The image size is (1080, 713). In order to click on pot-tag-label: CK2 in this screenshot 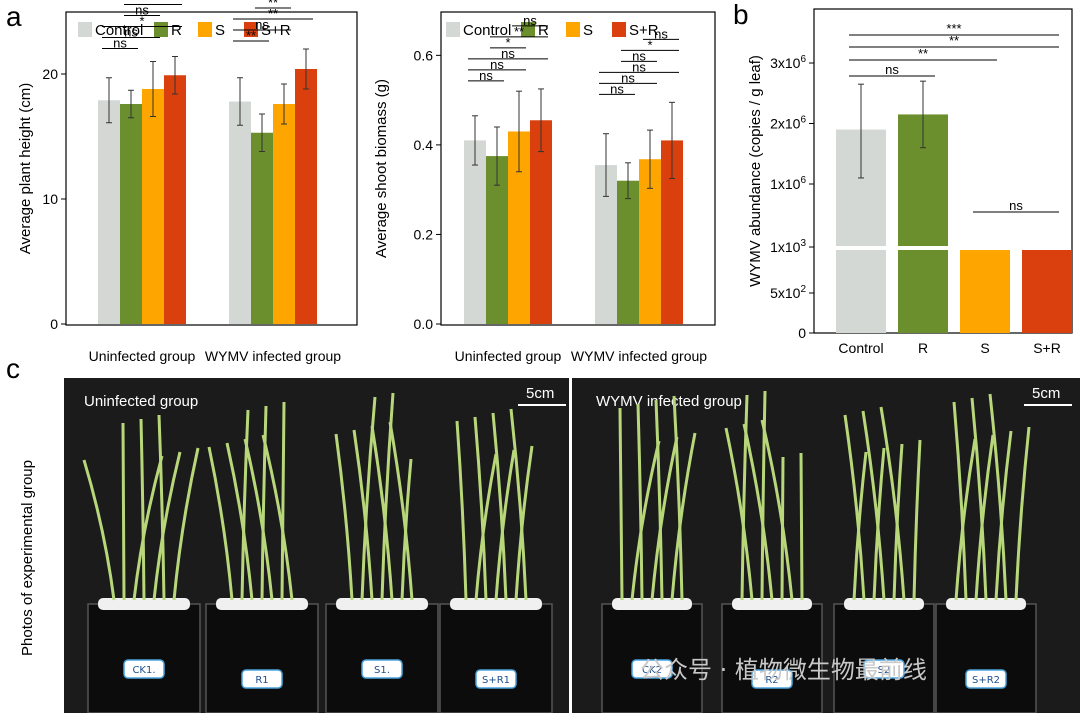, I will do `click(652, 670)`.